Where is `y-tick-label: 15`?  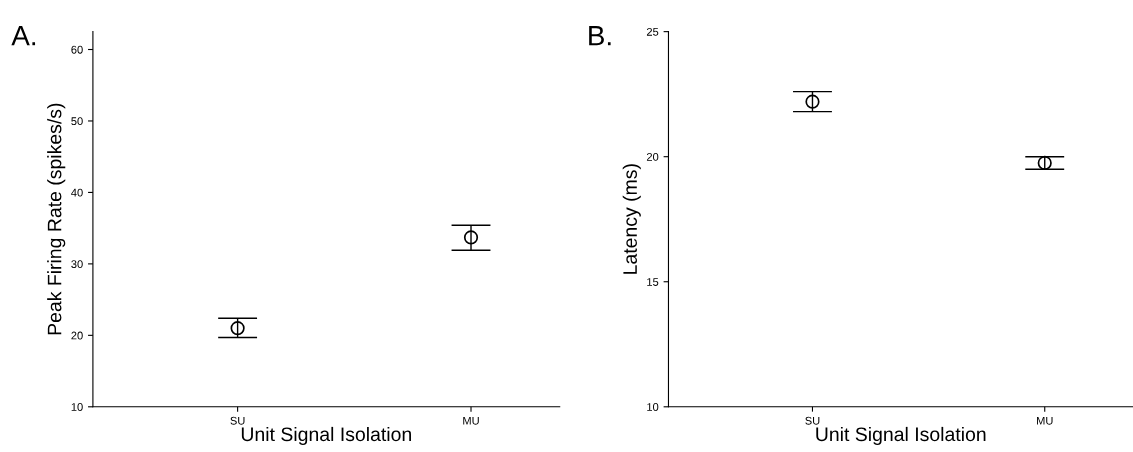
y-tick-label: 15 is located at coordinates (653, 282).